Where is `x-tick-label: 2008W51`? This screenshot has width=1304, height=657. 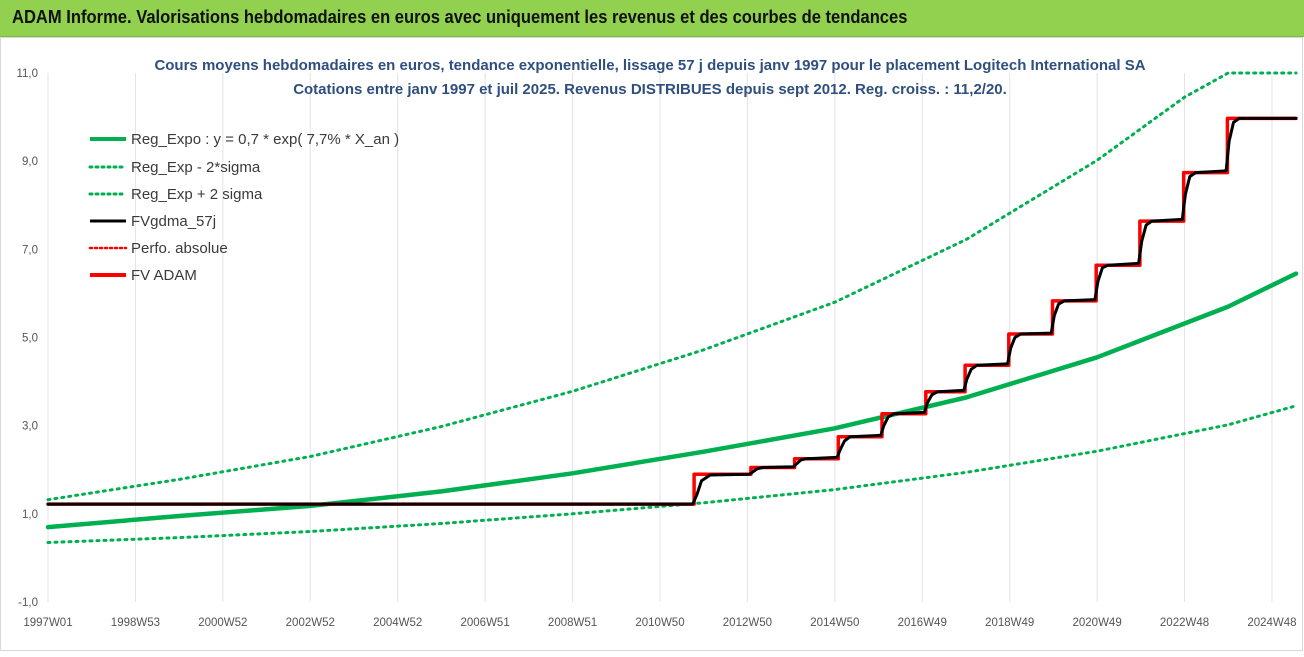 x-tick-label: 2008W51 is located at coordinates (572, 623).